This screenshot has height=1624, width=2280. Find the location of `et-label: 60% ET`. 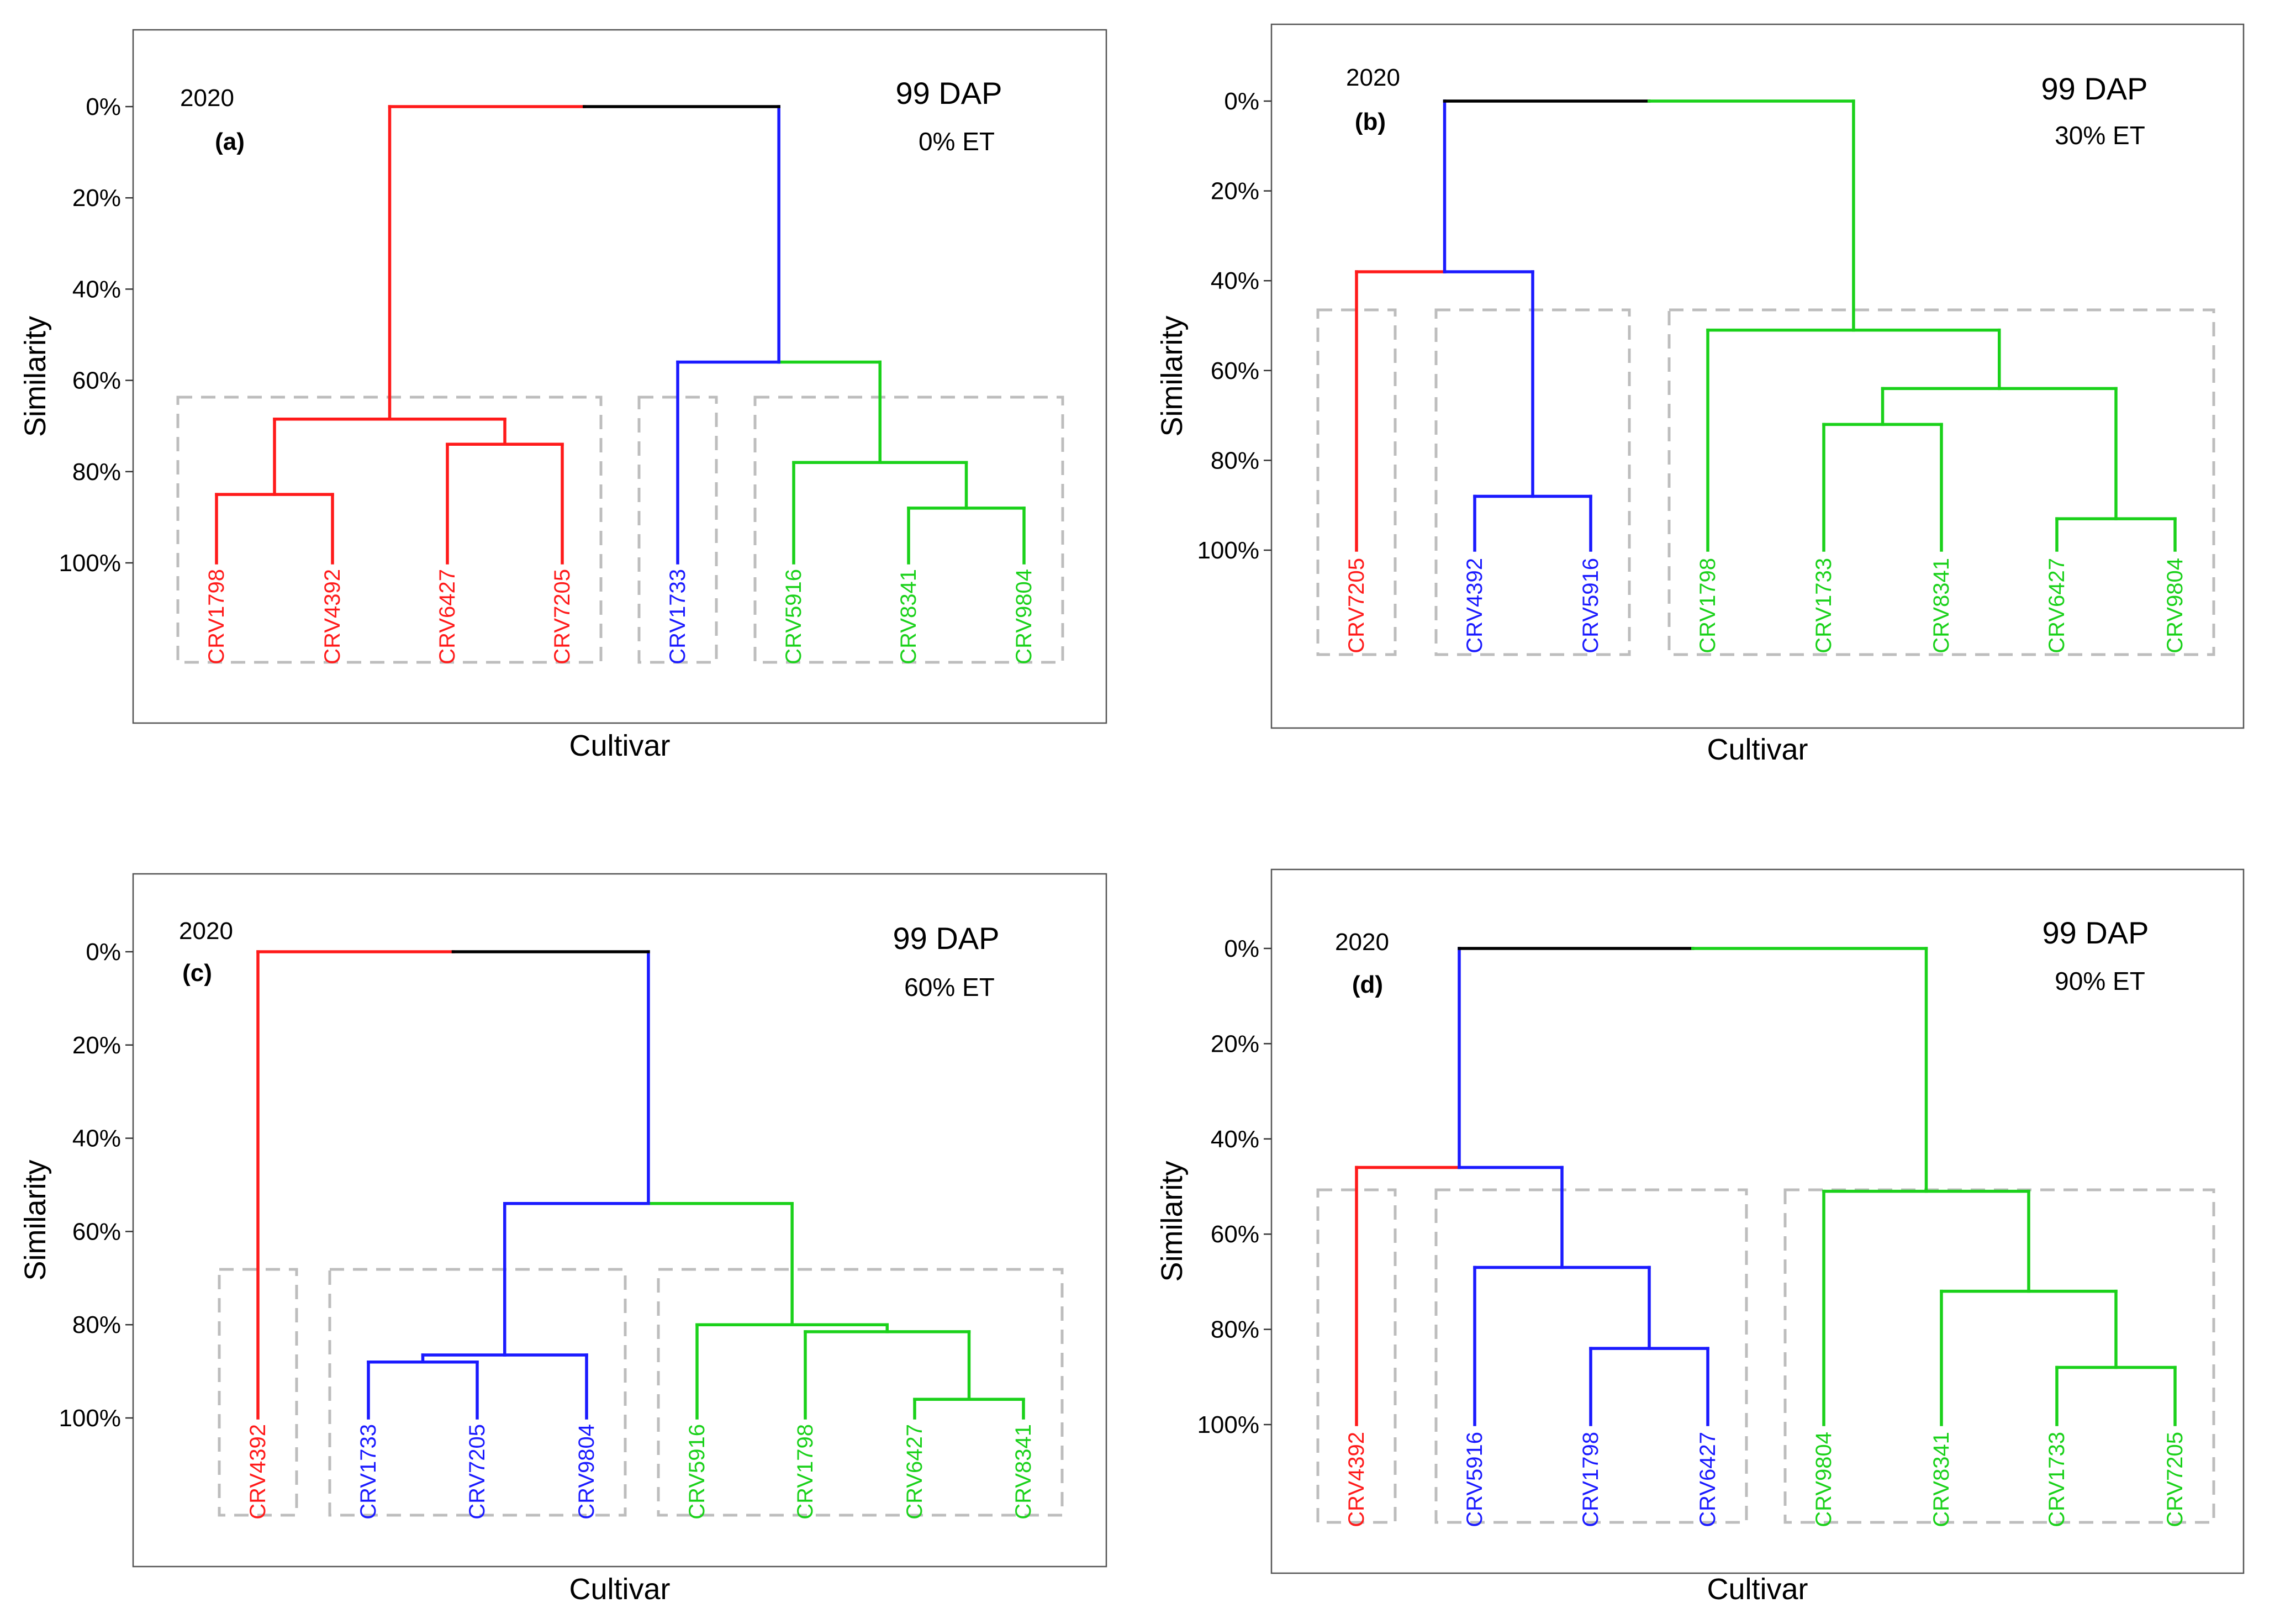

et-label: 60% ET is located at coordinates (949, 987).